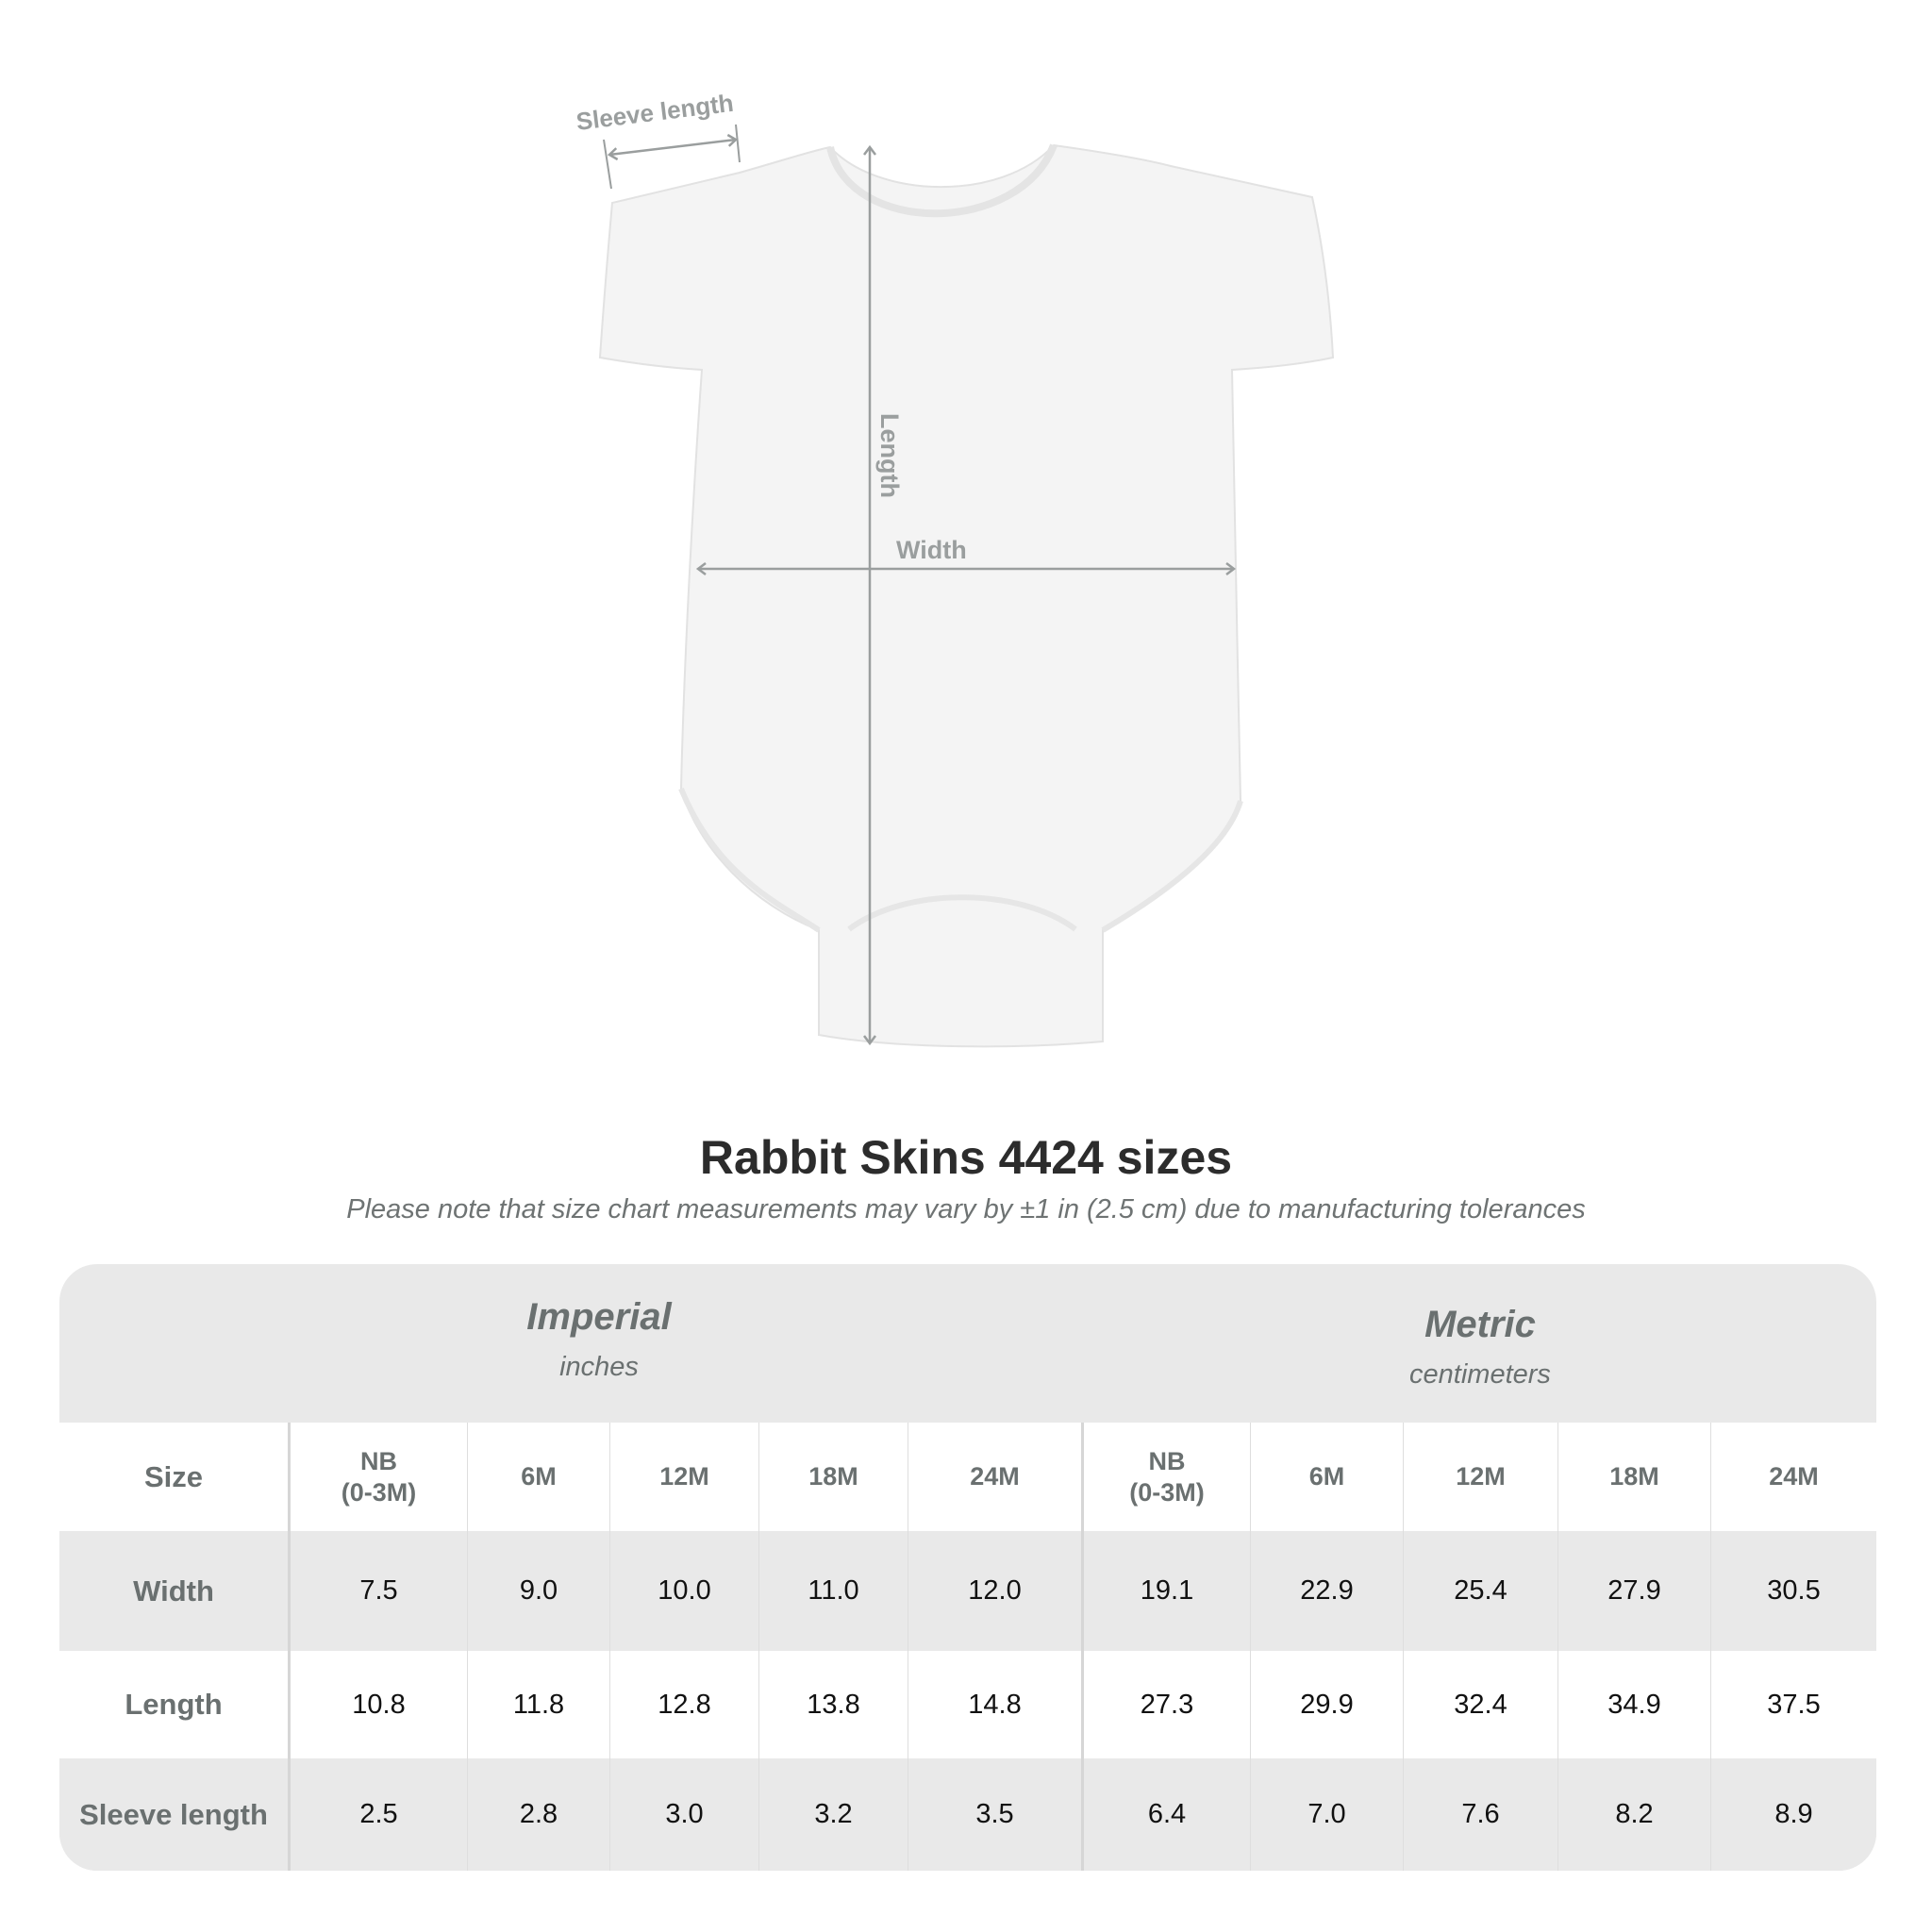  I want to click on table-cell: 14.8, so click(996, 1704).